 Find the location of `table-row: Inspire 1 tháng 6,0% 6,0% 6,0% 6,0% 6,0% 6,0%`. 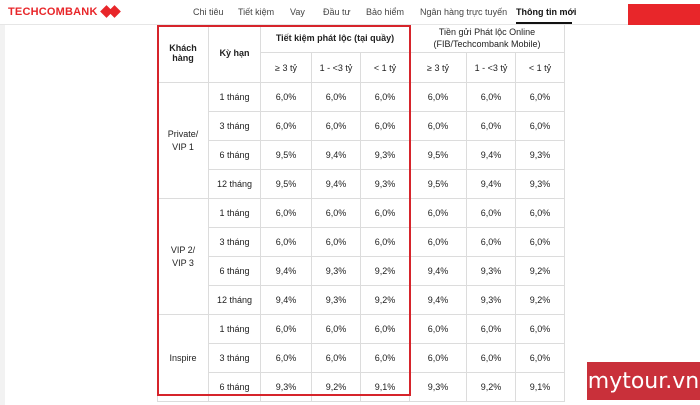

table-row: Inspire 1 tháng 6,0% 6,0% 6,0% 6,0% 6,0% 6,0% is located at coordinates (361, 358).